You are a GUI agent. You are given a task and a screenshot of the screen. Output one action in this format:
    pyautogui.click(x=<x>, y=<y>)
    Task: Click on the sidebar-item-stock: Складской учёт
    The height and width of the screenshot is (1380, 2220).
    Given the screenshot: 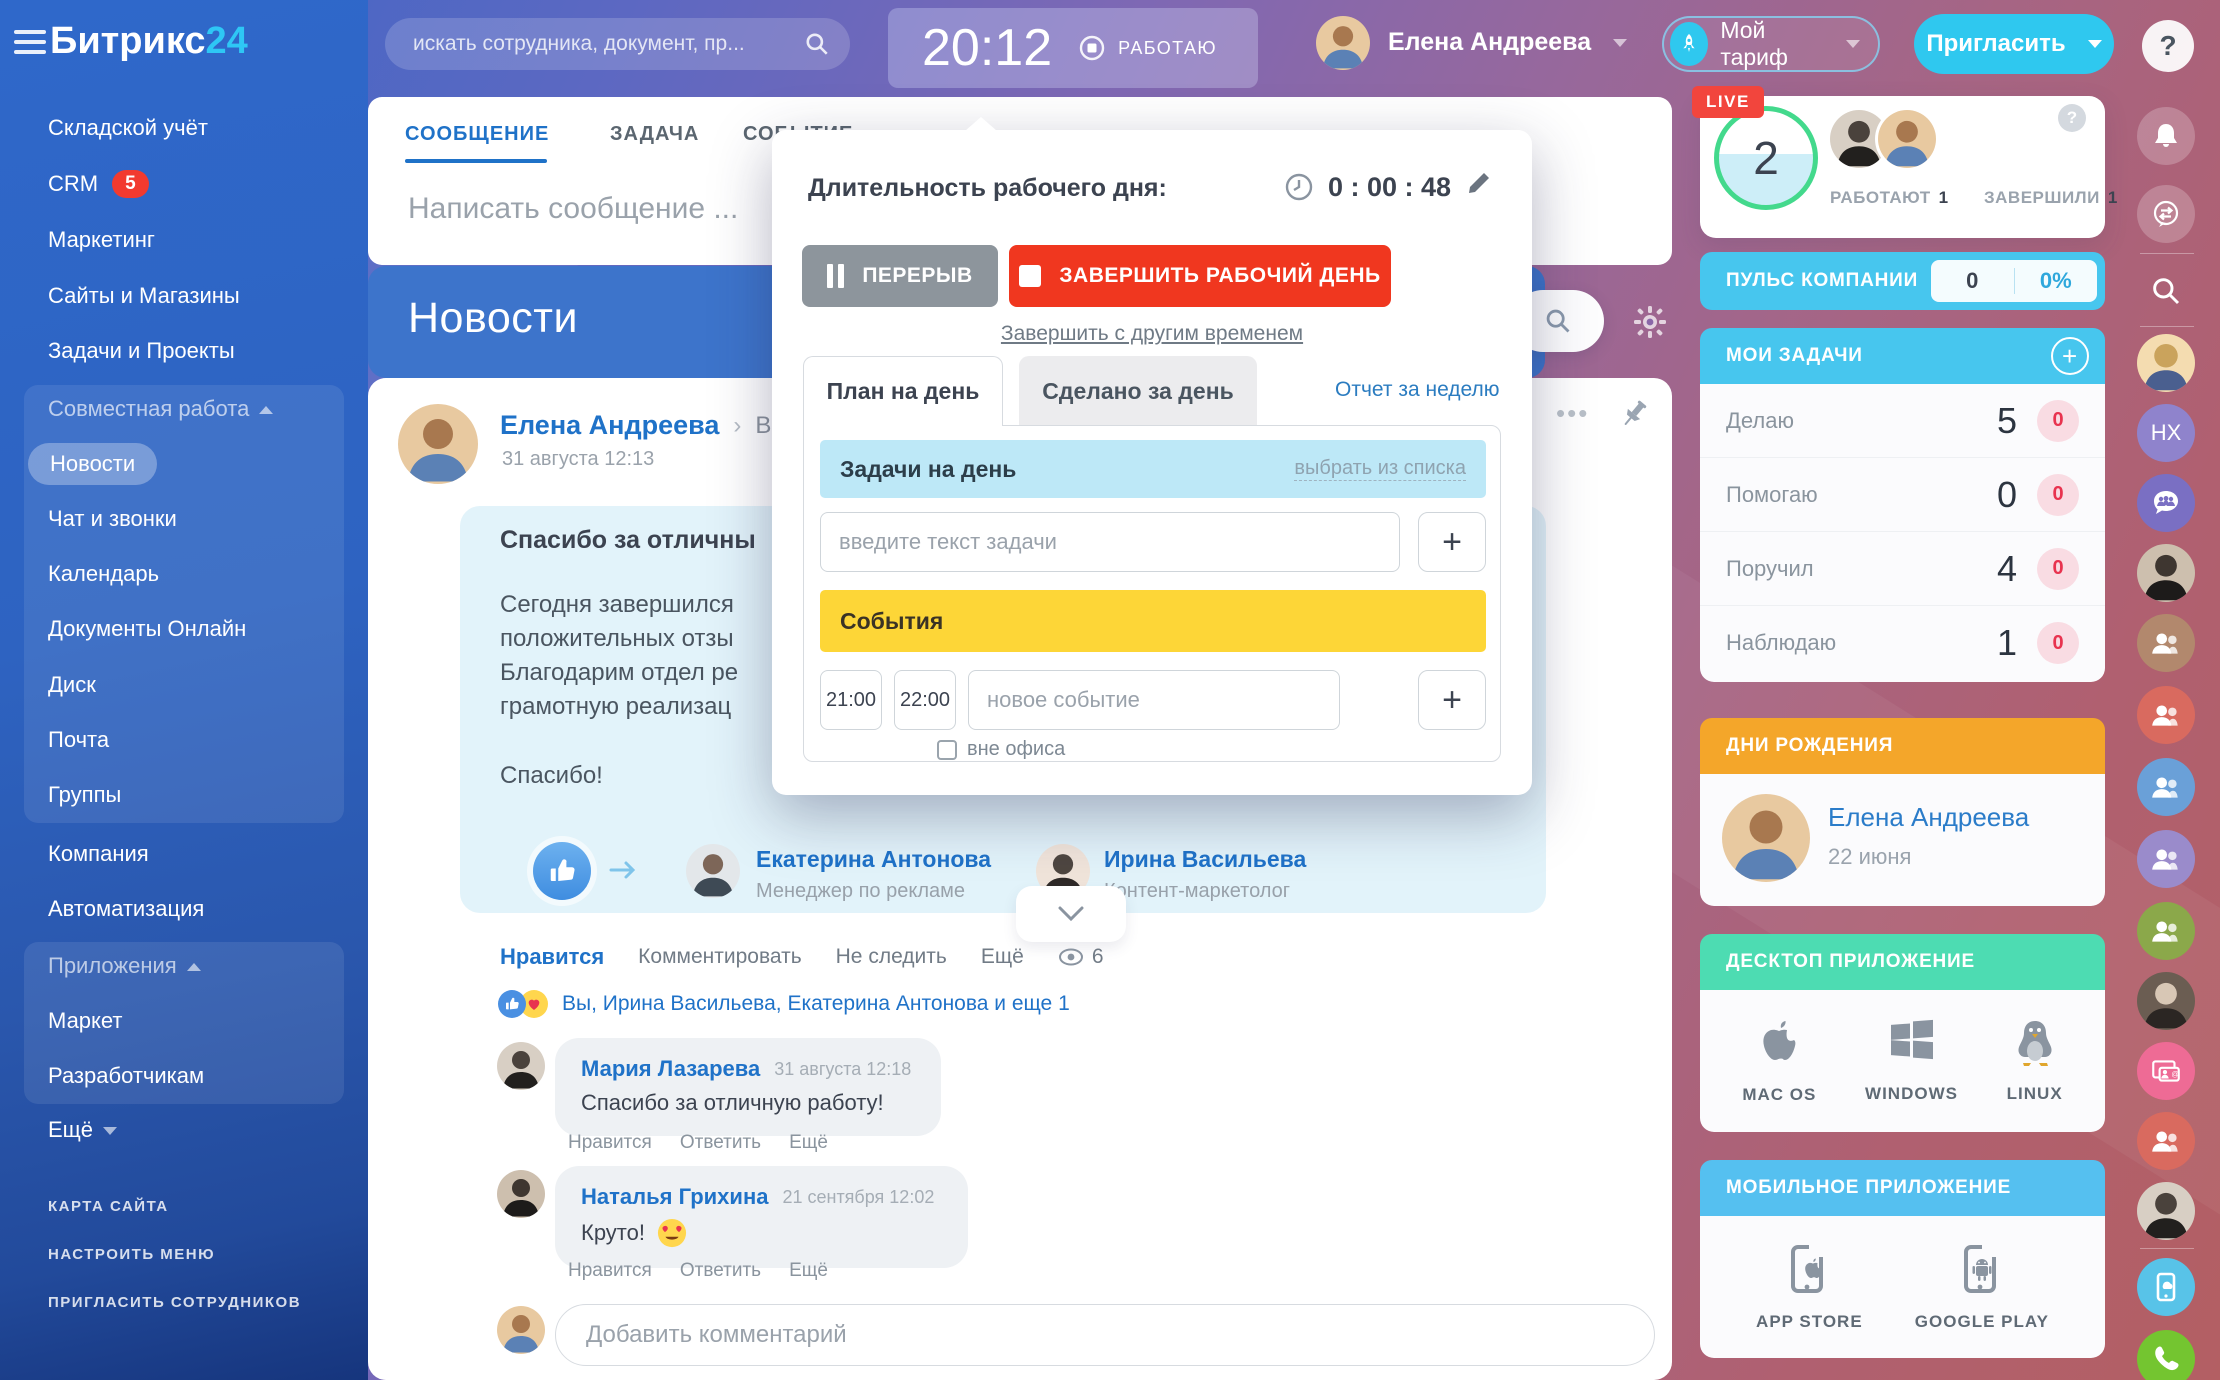 What is the action you would take?
    pyautogui.click(x=128, y=127)
    